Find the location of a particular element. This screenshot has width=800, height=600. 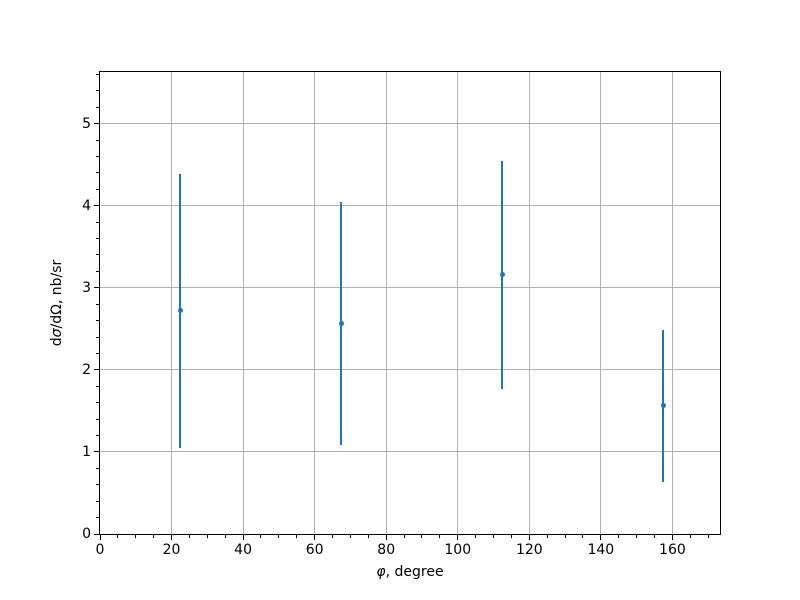

y-axis-label: dσ/dΩ, nb/sr is located at coordinates (57, 303).